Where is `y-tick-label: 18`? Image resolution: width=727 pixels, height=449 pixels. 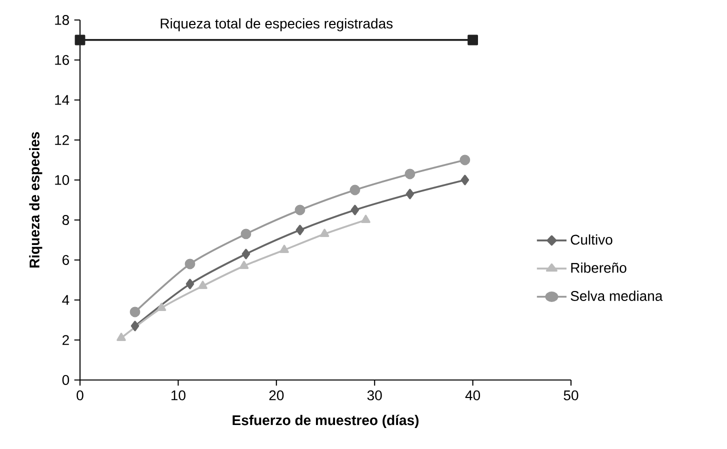 y-tick-label: 18 is located at coordinates (62, 20).